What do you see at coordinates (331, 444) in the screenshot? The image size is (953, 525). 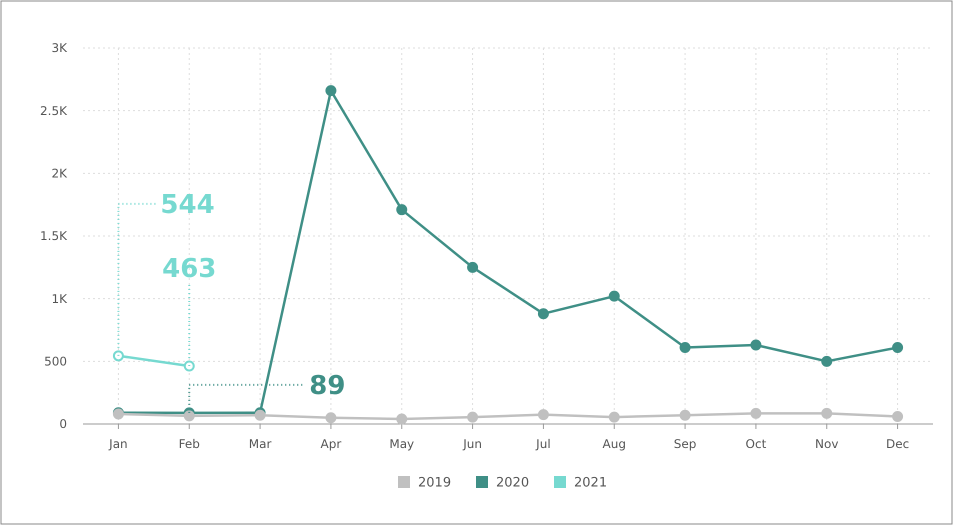 I see `x-tick-label: Apr` at bounding box center [331, 444].